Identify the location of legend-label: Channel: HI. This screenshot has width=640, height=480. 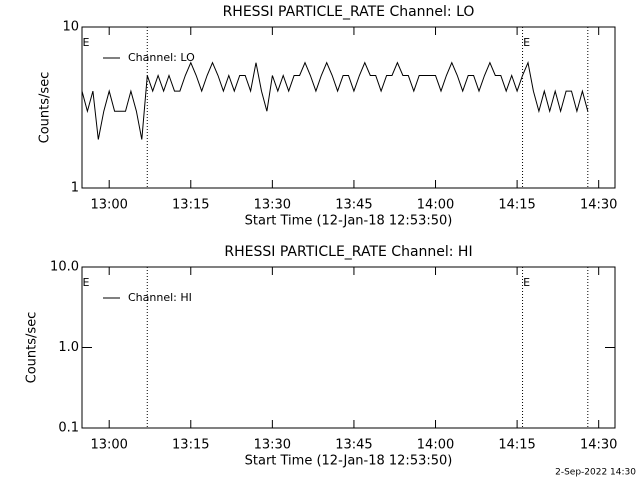
(160, 297).